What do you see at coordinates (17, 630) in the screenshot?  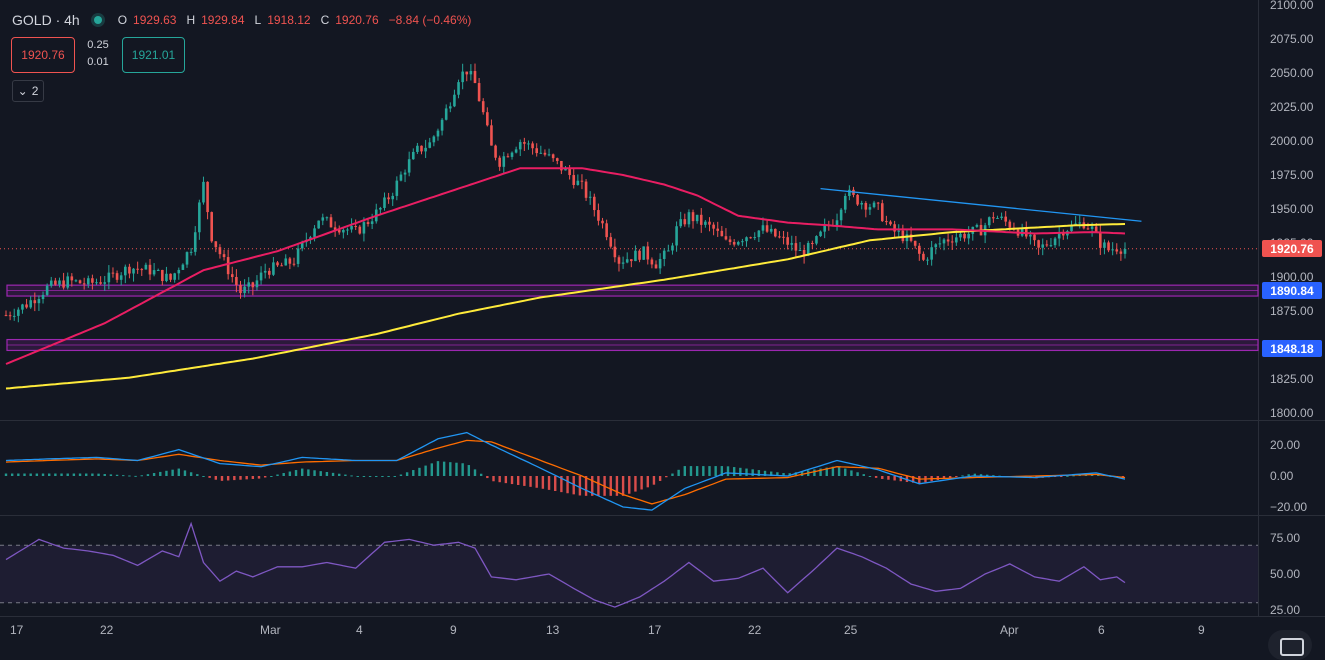 I see `time-tick-label: 17` at bounding box center [17, 630].